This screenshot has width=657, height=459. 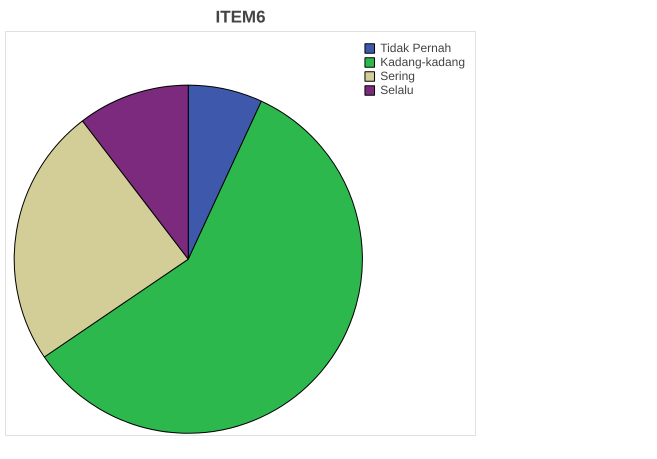 I want to click on legend-label: Kadang-kadang, so click(x=422, y=62).